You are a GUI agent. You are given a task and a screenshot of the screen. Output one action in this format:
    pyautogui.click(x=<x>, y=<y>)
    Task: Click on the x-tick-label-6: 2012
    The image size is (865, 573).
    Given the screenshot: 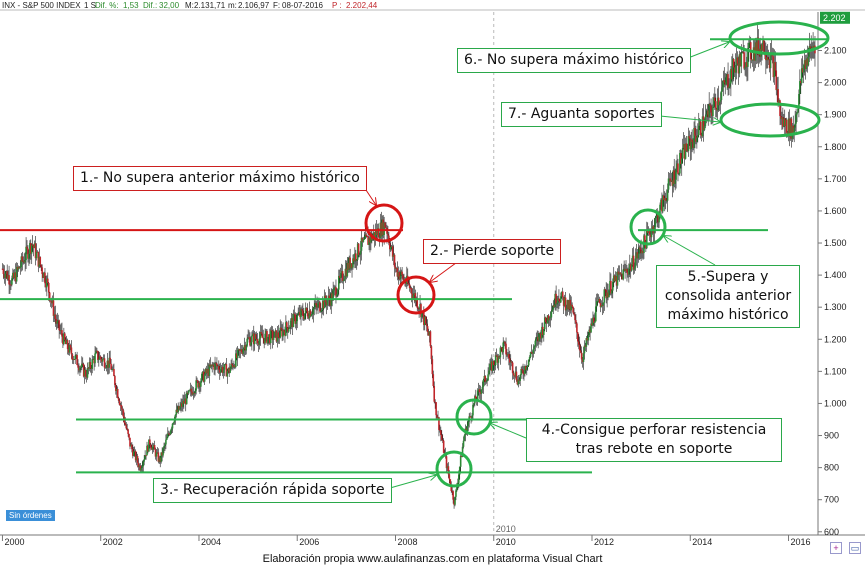 What is the action you would take?
    pyautogui.click(x=604, y=542)
    